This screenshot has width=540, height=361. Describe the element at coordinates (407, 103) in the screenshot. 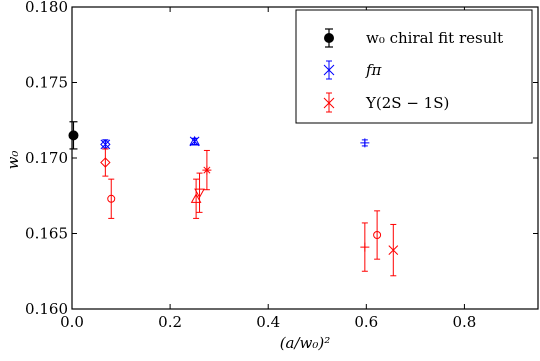

I see `legend-label-upsilon: Υ(2S − 1S)` at that location.